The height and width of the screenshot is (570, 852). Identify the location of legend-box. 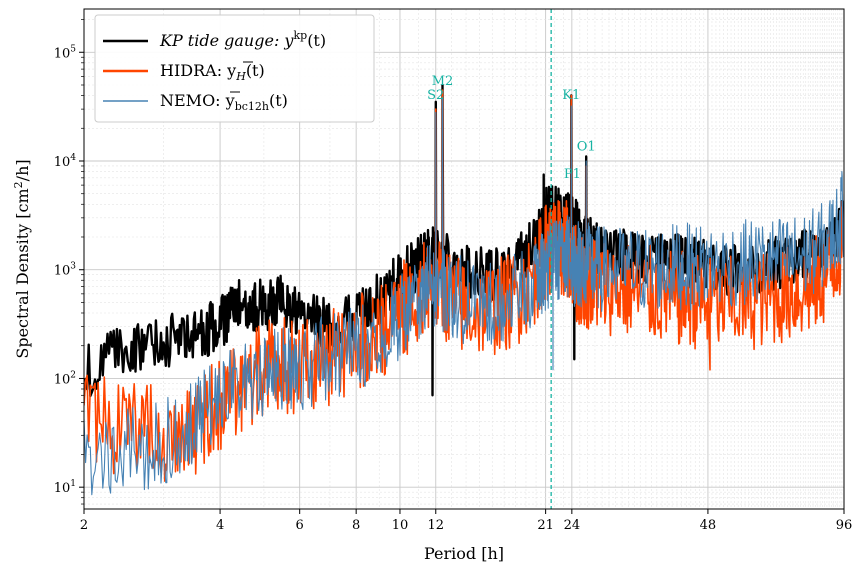
(234, 68).